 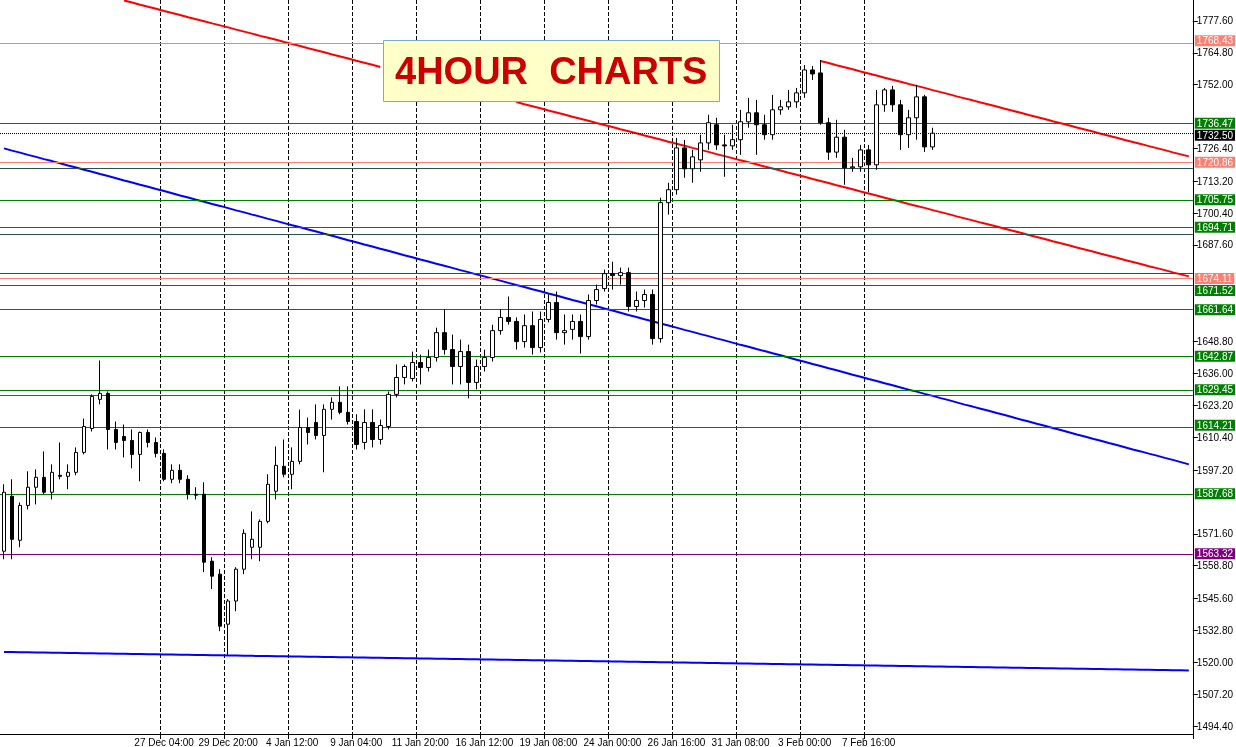 What do you see at coordinates (676, 741) in the screenshot?
I see `x-tick-label: 26 Jan 16:00` at bounding box center [676, 741].